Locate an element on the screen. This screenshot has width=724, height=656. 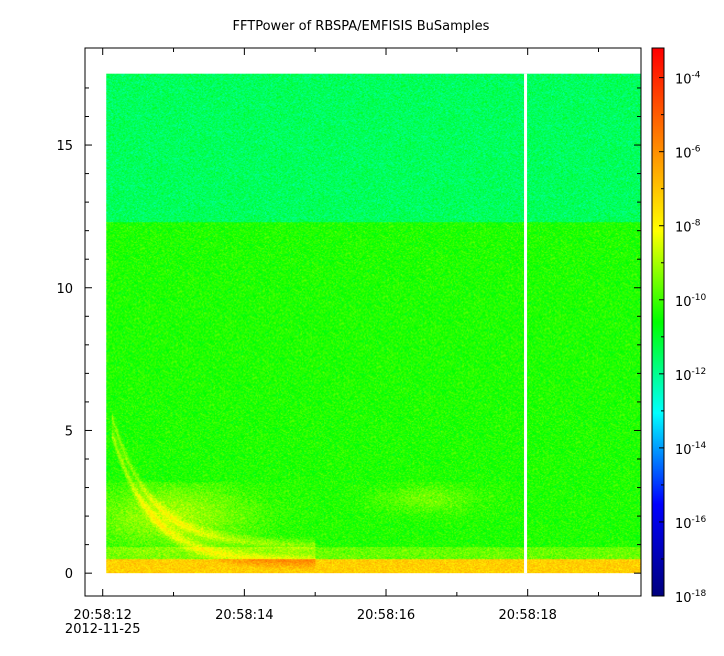
colorbar-axis: 10⁻⁴ 10⁻⁶ 10⁻⁸ 10⁻¹⁰ 10⁻¹² 10⁻¹⁴ 10⁻¹⁶ 10⁻¹⁸ is located at coordinates (683, 338).